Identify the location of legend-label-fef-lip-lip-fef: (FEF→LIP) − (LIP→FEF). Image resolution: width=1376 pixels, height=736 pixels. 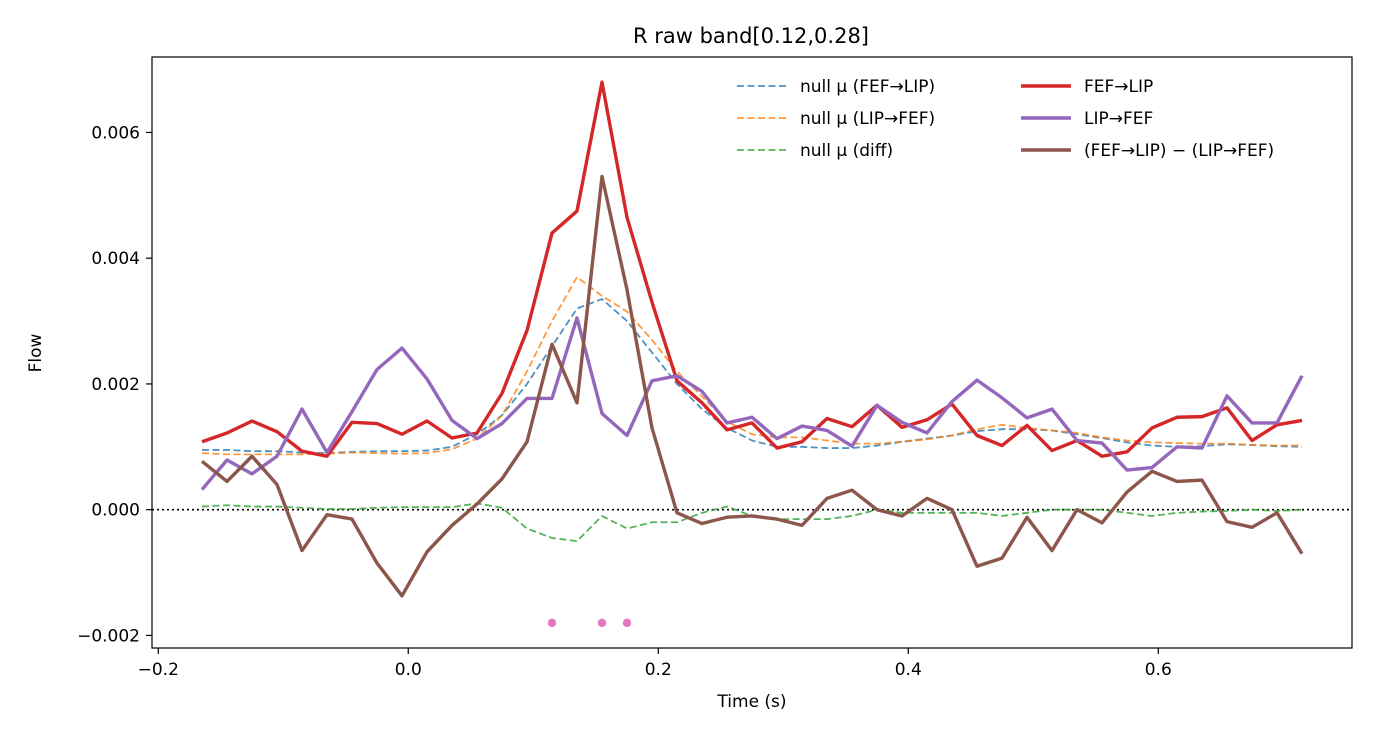
(1179, 151).